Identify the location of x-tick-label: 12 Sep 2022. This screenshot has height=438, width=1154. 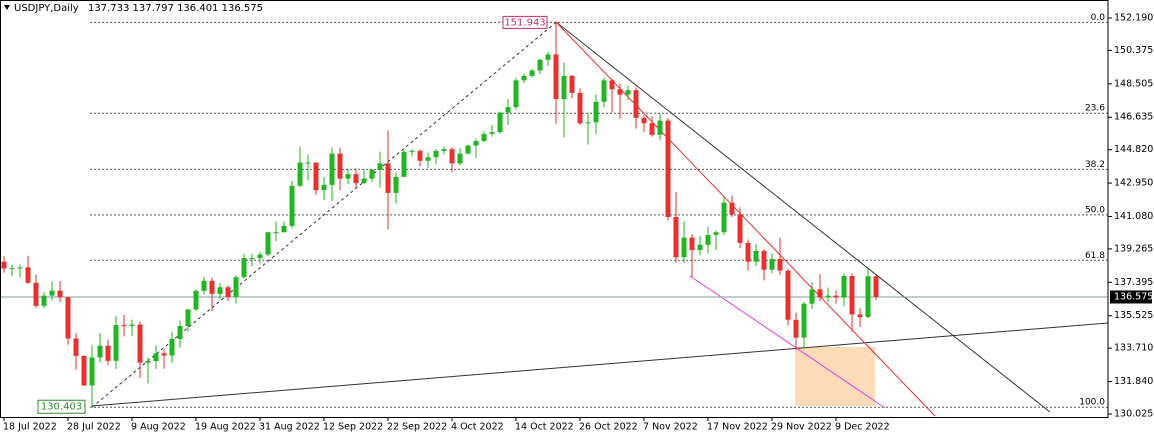
(353, 427).